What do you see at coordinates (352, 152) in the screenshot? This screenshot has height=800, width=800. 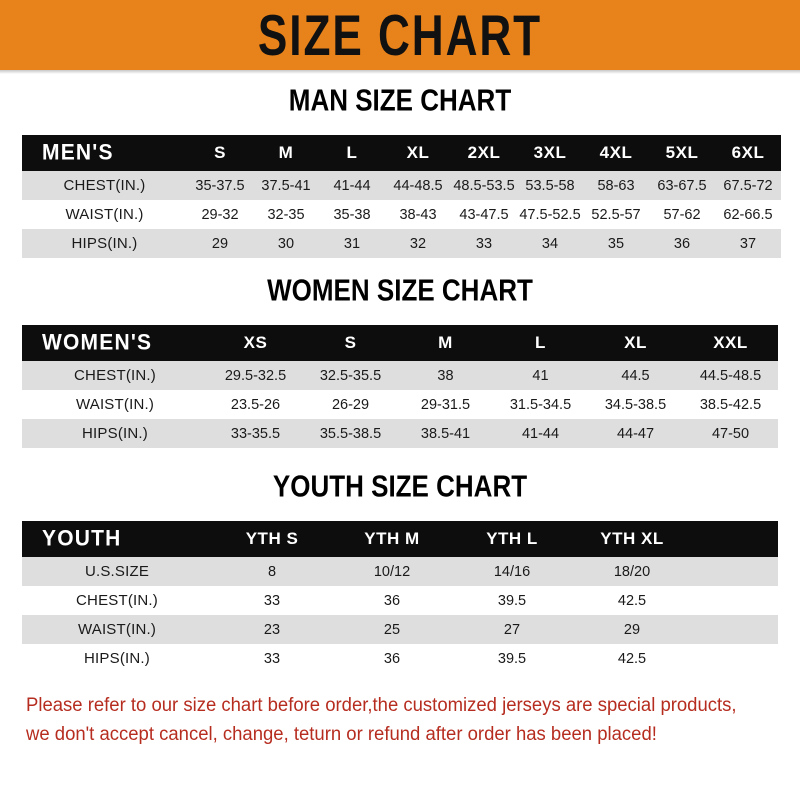 I see `men-size-column-header: L` at bounding box center [352, 152].